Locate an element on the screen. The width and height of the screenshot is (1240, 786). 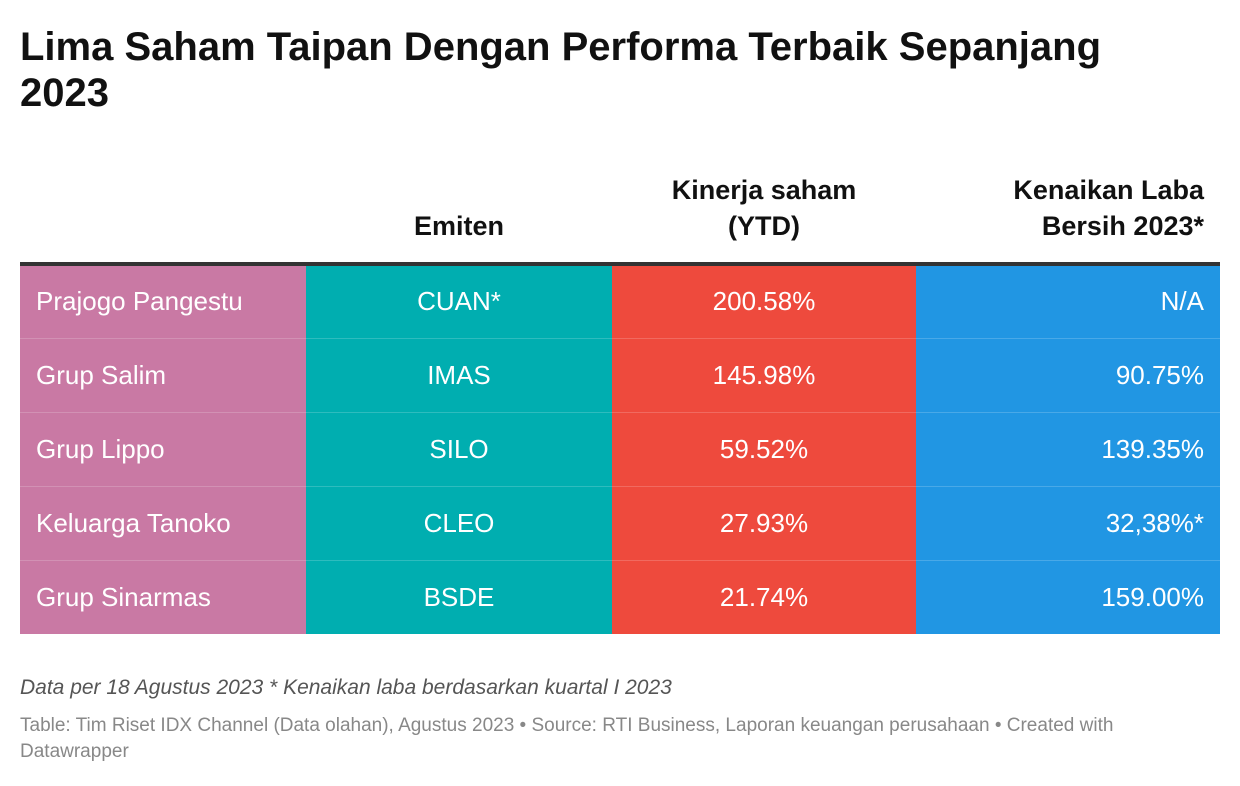
table-row: Grup Lippo SILO 59.52% 139.35% is located at coordinates (620, 449).